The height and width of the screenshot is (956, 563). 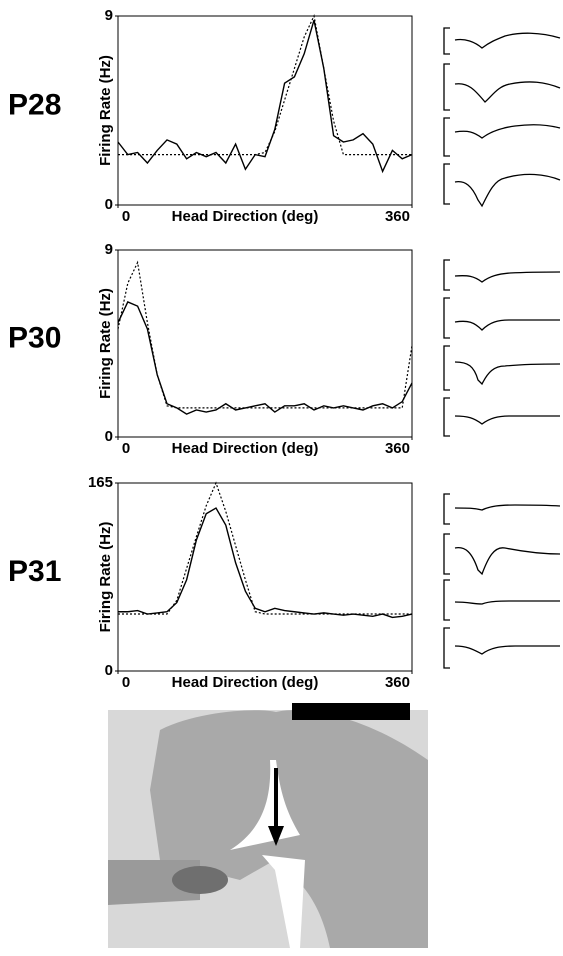 What do you see at coordinates (351, 711) in the screenshot?
I see `scale-bar` at bounding box center [351, 711].